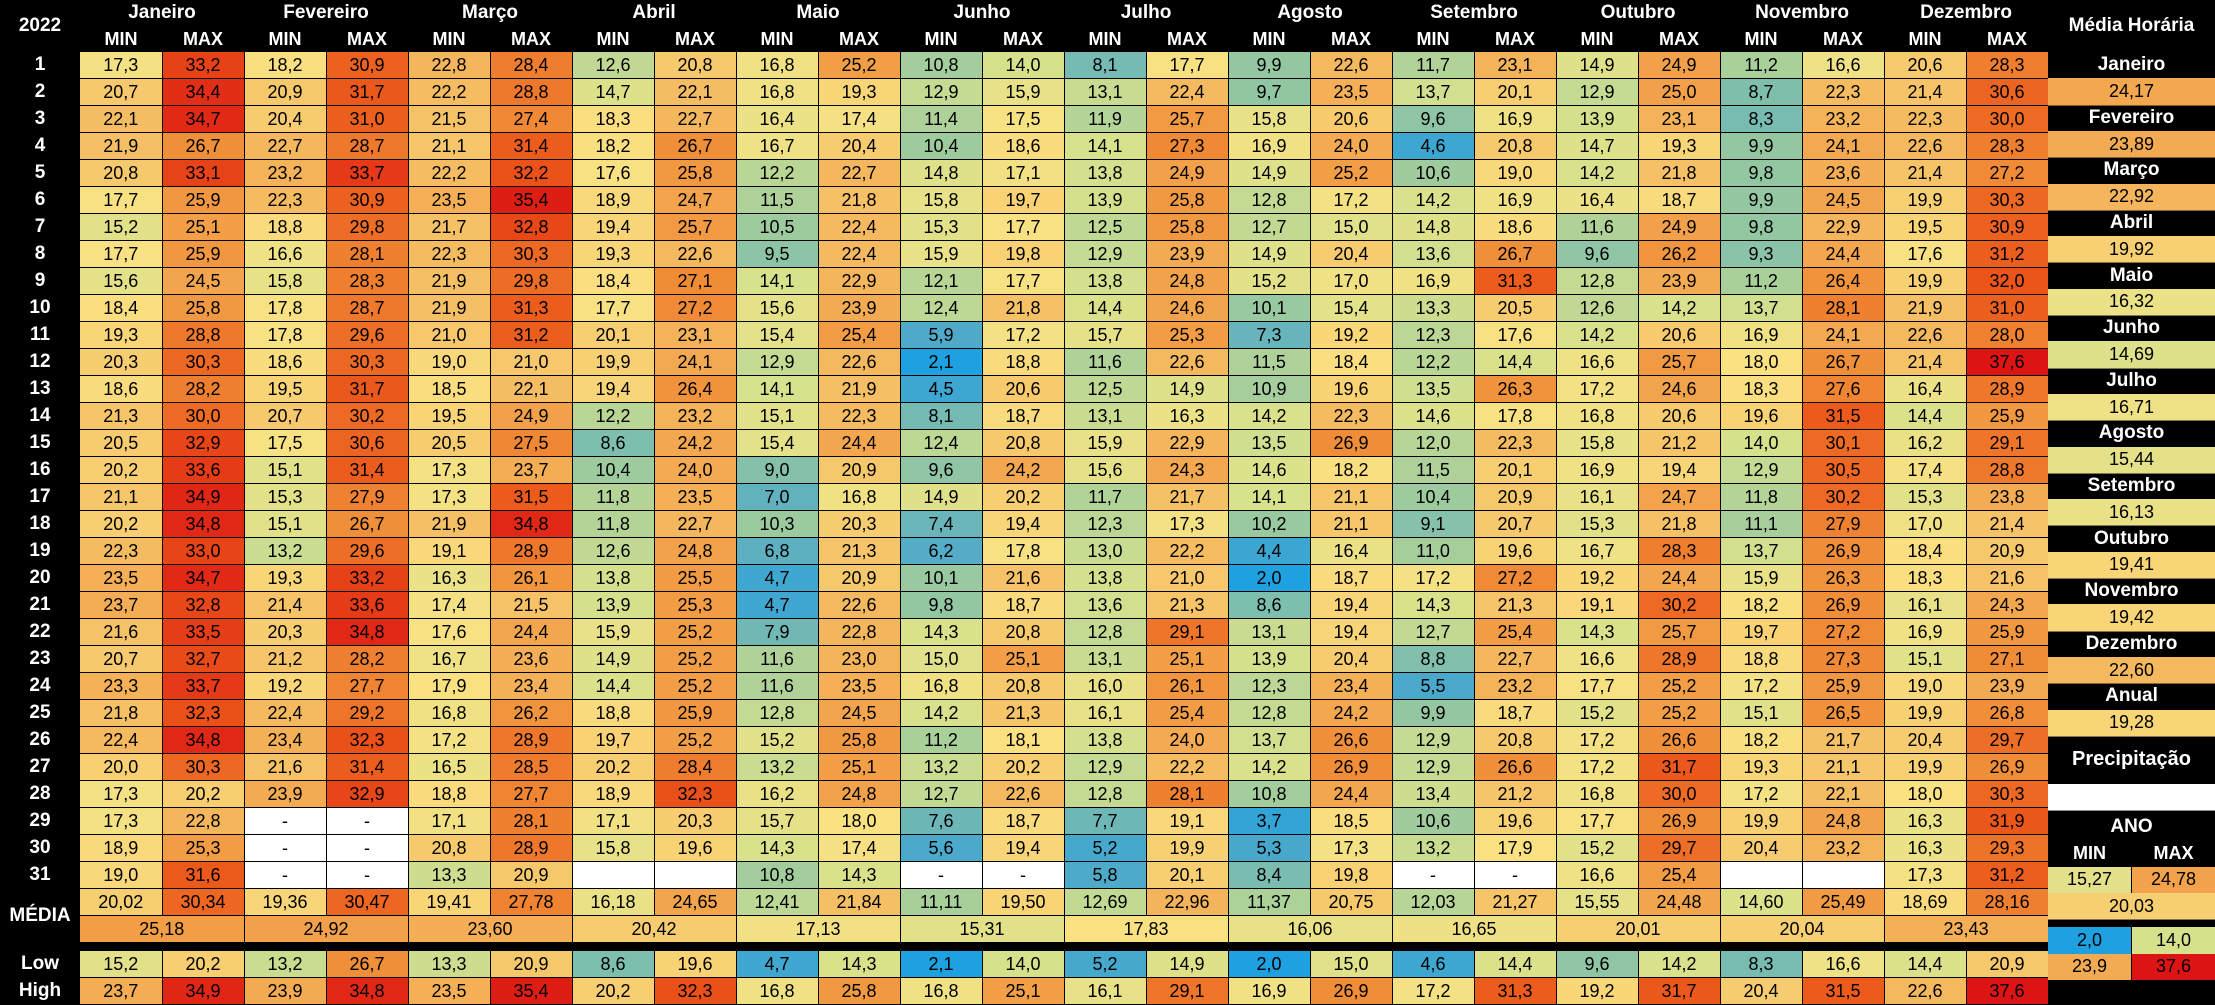 This screenshot has width=2215, height=1005. I want to click on low-min-cell: 5,2, so click(1105, 964).